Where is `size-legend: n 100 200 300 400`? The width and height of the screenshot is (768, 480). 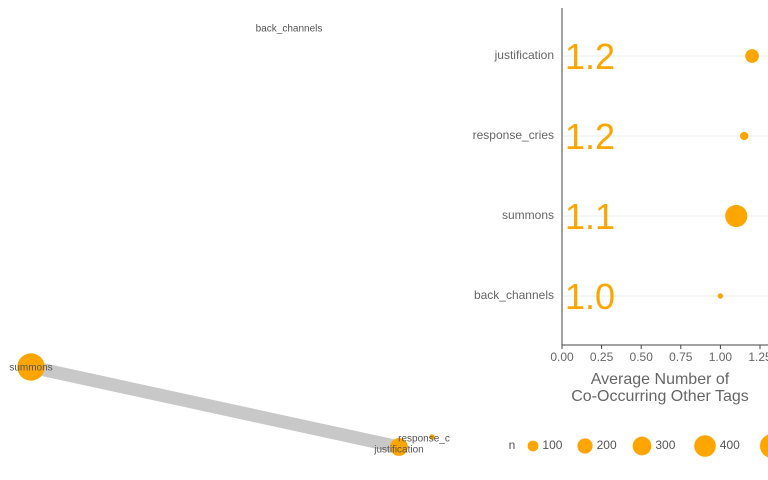
size-legend: n 100 200 300 400 is located at coordinates (638, 446).